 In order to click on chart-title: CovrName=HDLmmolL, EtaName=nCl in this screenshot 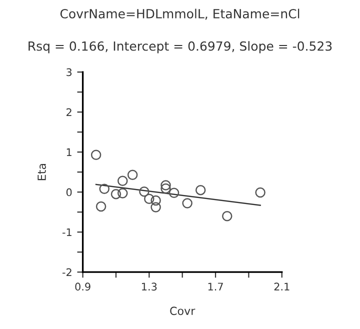, I will do `click(180, 14)`.